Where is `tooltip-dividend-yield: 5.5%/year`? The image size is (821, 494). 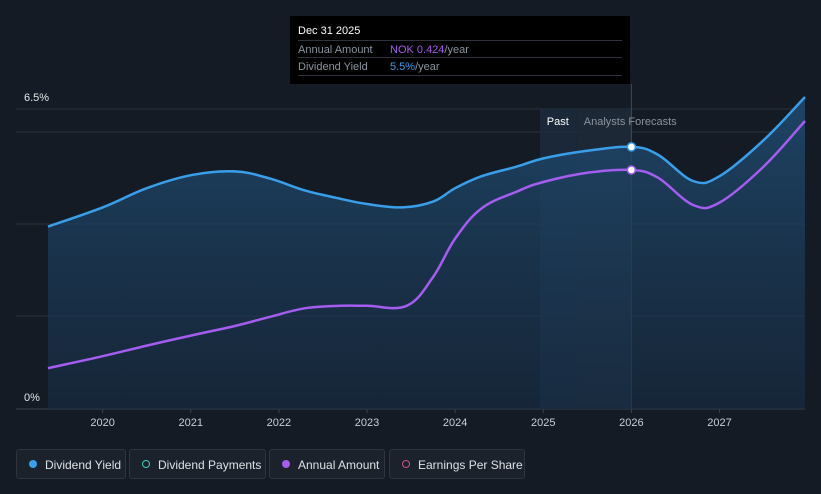
tooltip-dividend-yield: 5.5%/year is located at coordinates (415, 67).